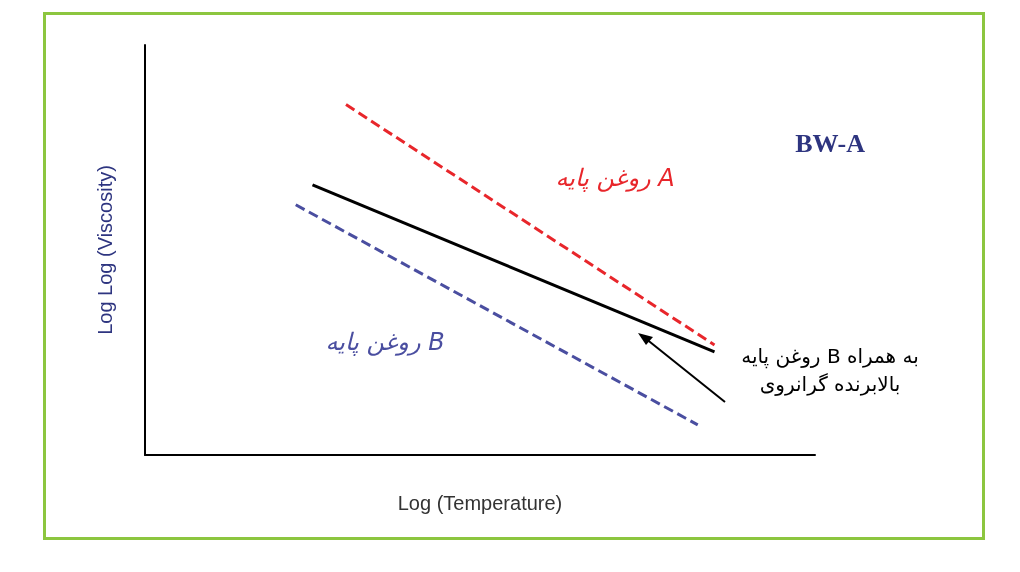 The image size is (1020, 572). I want to click on series-label: روغن پایه A, so click(615, 178).